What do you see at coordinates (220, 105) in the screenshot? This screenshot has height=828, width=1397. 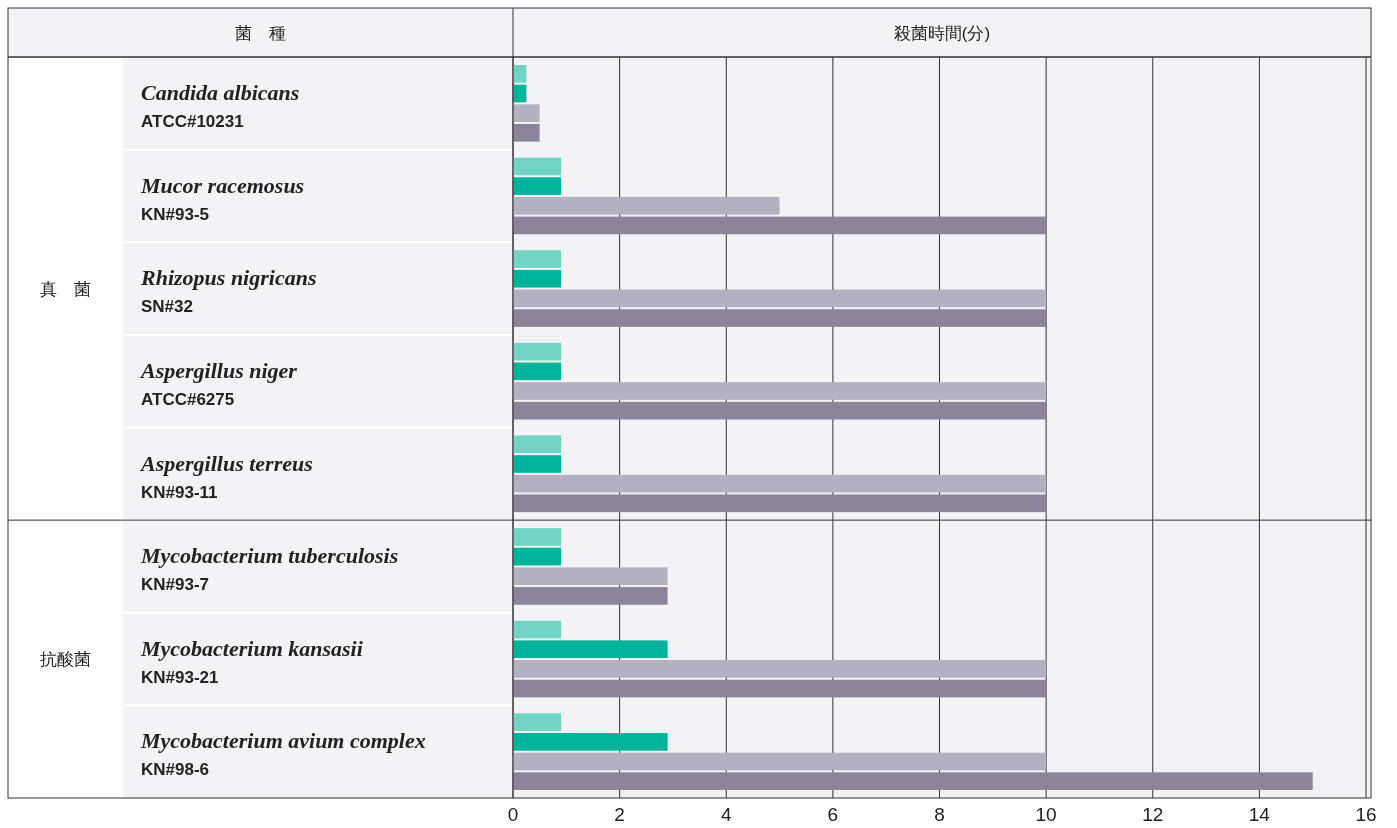 I see `y-tick-label: Candida albicans ATCC#10231` at bounding box center [220, 105].